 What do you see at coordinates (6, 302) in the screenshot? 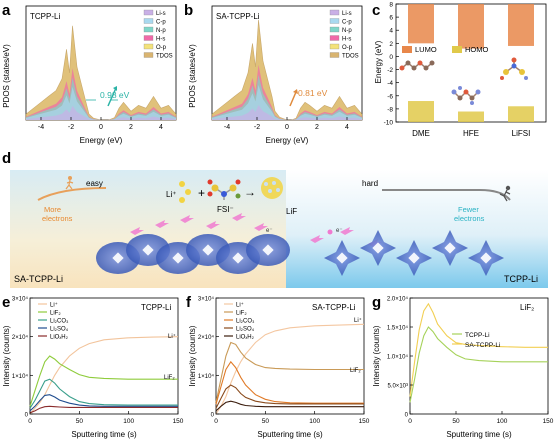
I see `panel-letter-e: e` at bounding box center [6, 302].